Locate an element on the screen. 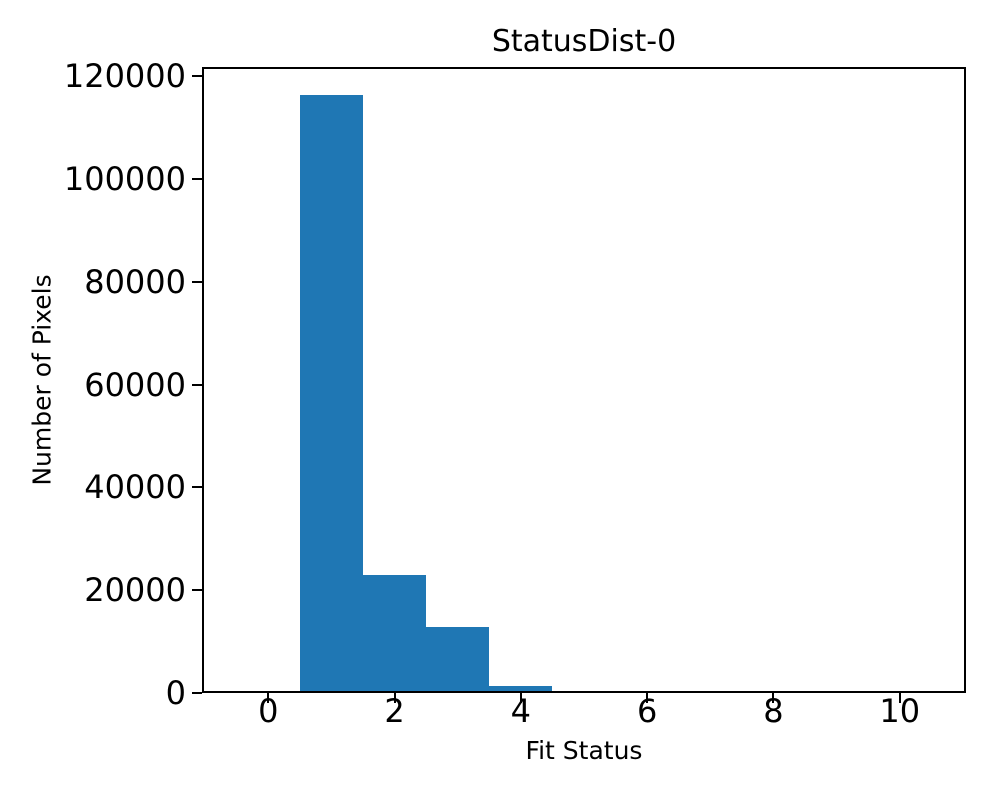 The height and width of the screenshot is (800, 1000). y-tick-label: 100000 is located at coordinates (124, 179).